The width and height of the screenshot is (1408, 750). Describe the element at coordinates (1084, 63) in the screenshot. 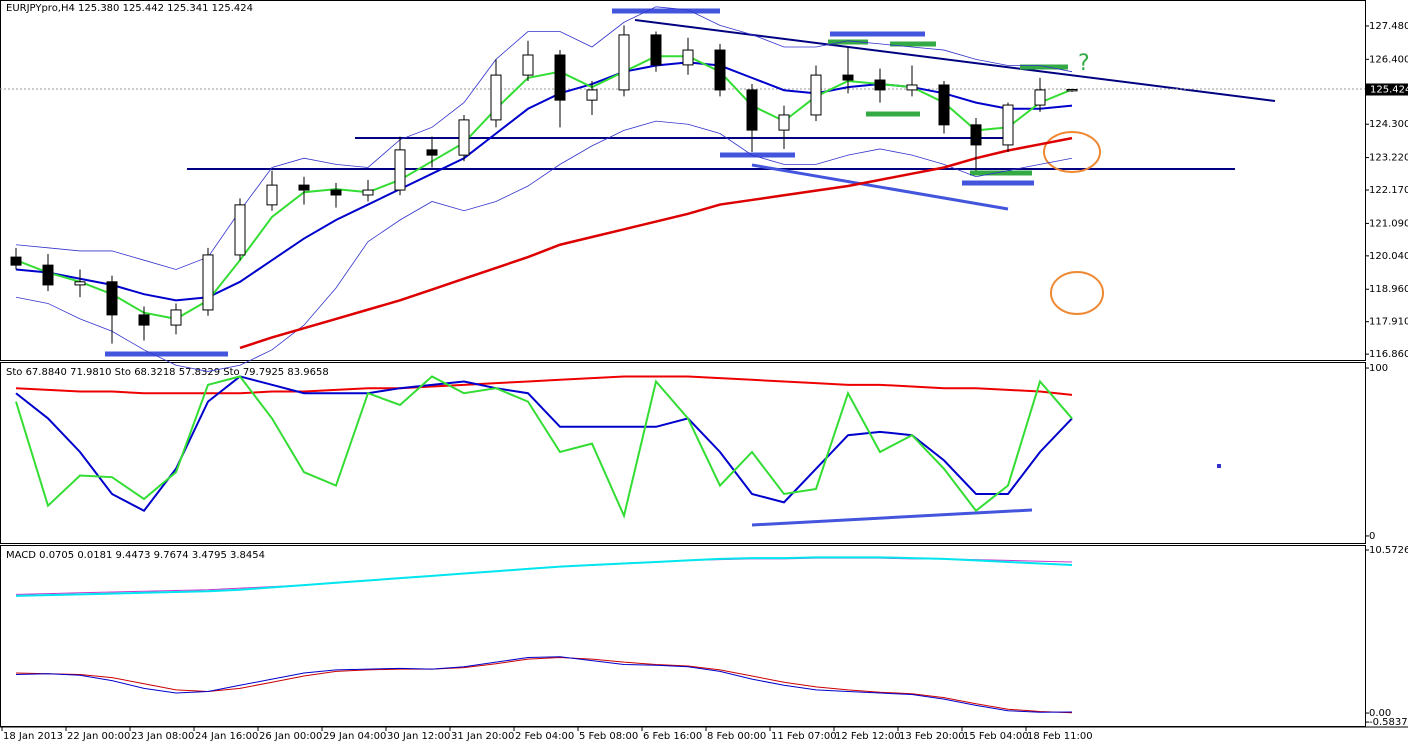

I see `annotation-text: ?` at that location.